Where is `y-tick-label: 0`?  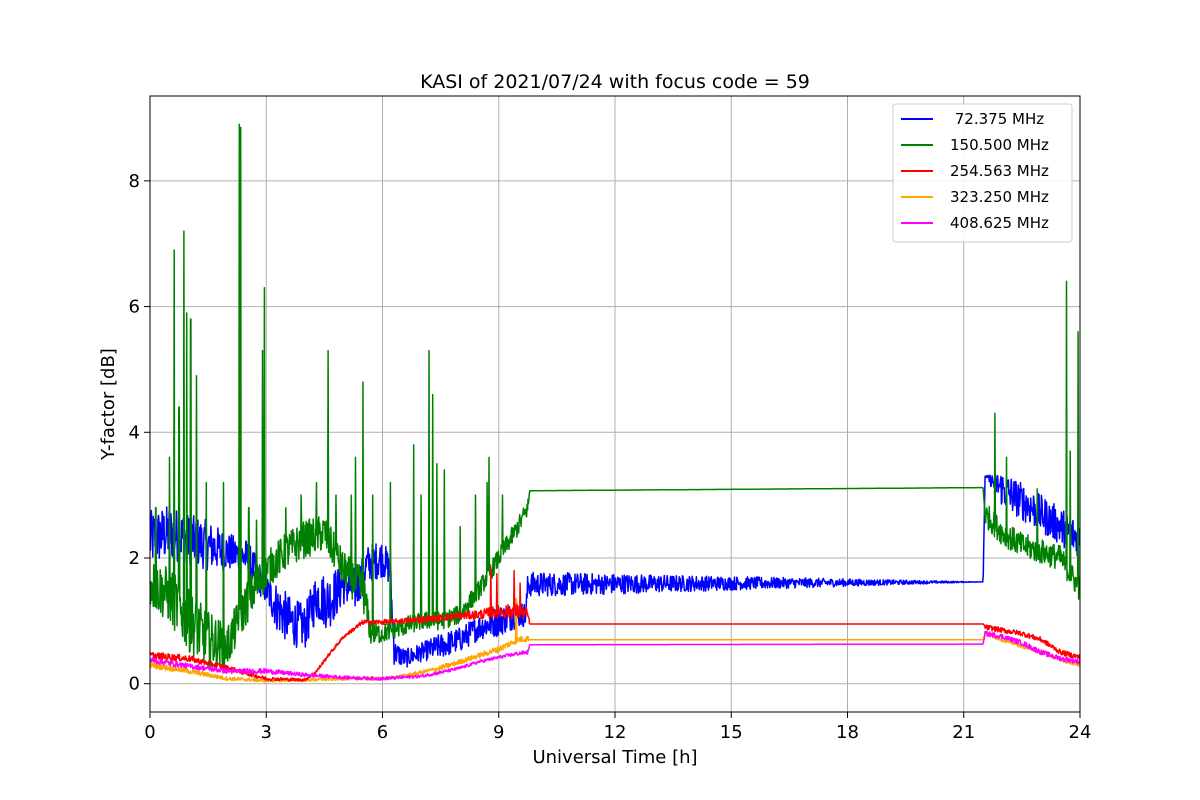 y-tick-label: 0 is located at coordinates (134, 684).